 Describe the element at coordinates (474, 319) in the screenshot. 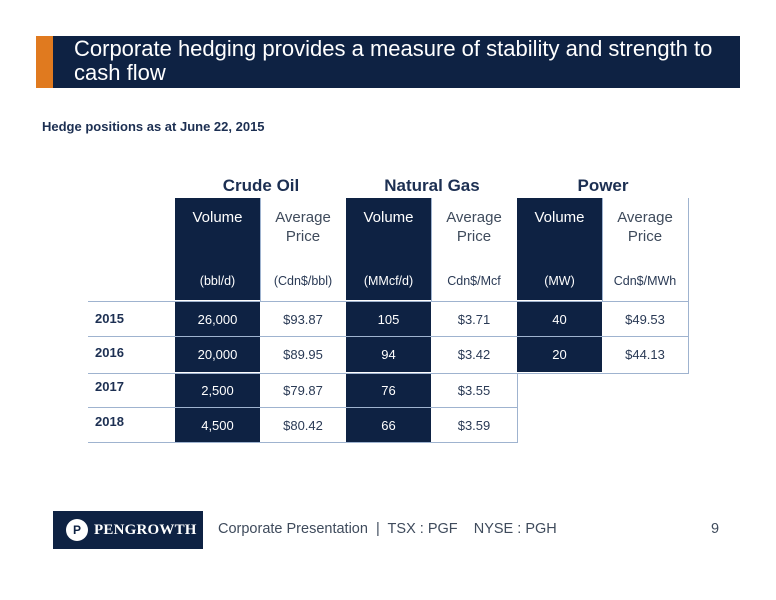

I see `cell-2015-gas-price: $3.71` at that location.